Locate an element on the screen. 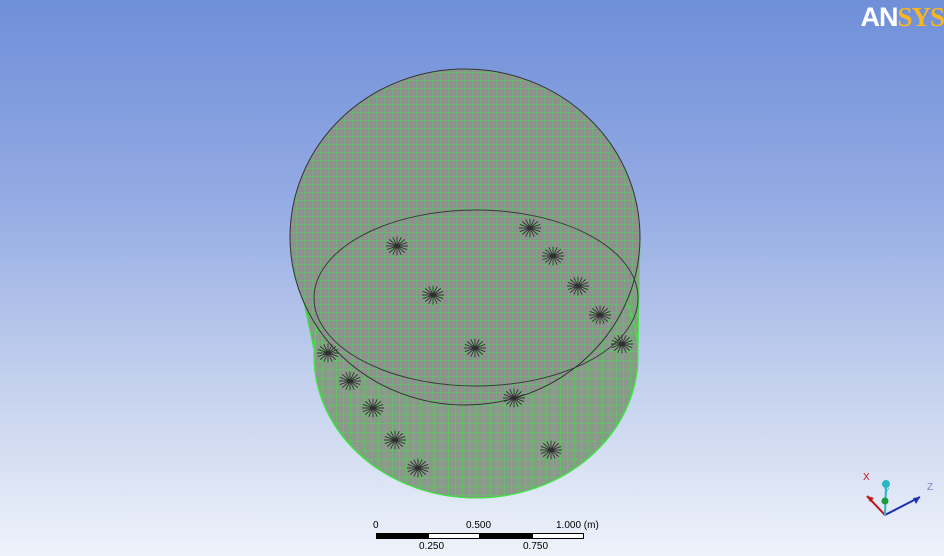 Image resolution: width=944 pixels, height=556 pixels. y-axis-ball is located at coordinates (886, 484).